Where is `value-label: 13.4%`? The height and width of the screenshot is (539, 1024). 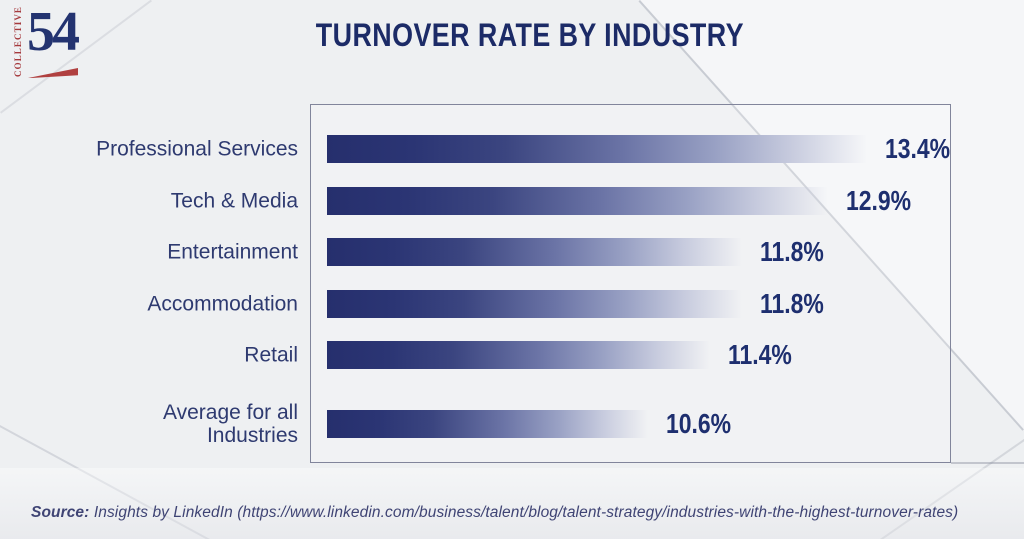
value-label: 13.4% is located at coordinates (918, 148).